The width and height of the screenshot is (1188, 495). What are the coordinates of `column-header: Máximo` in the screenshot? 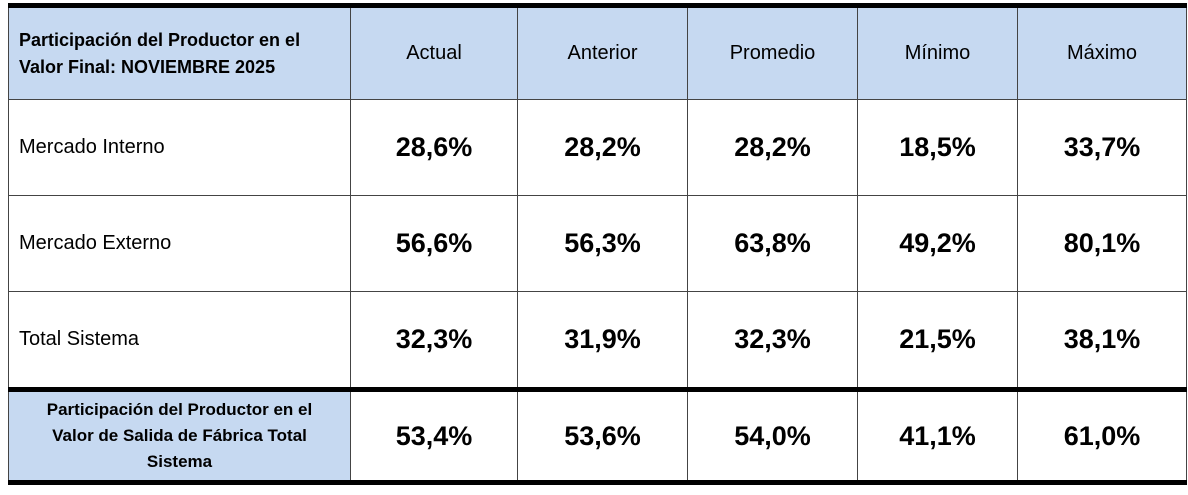 It's located at (1102, 51).